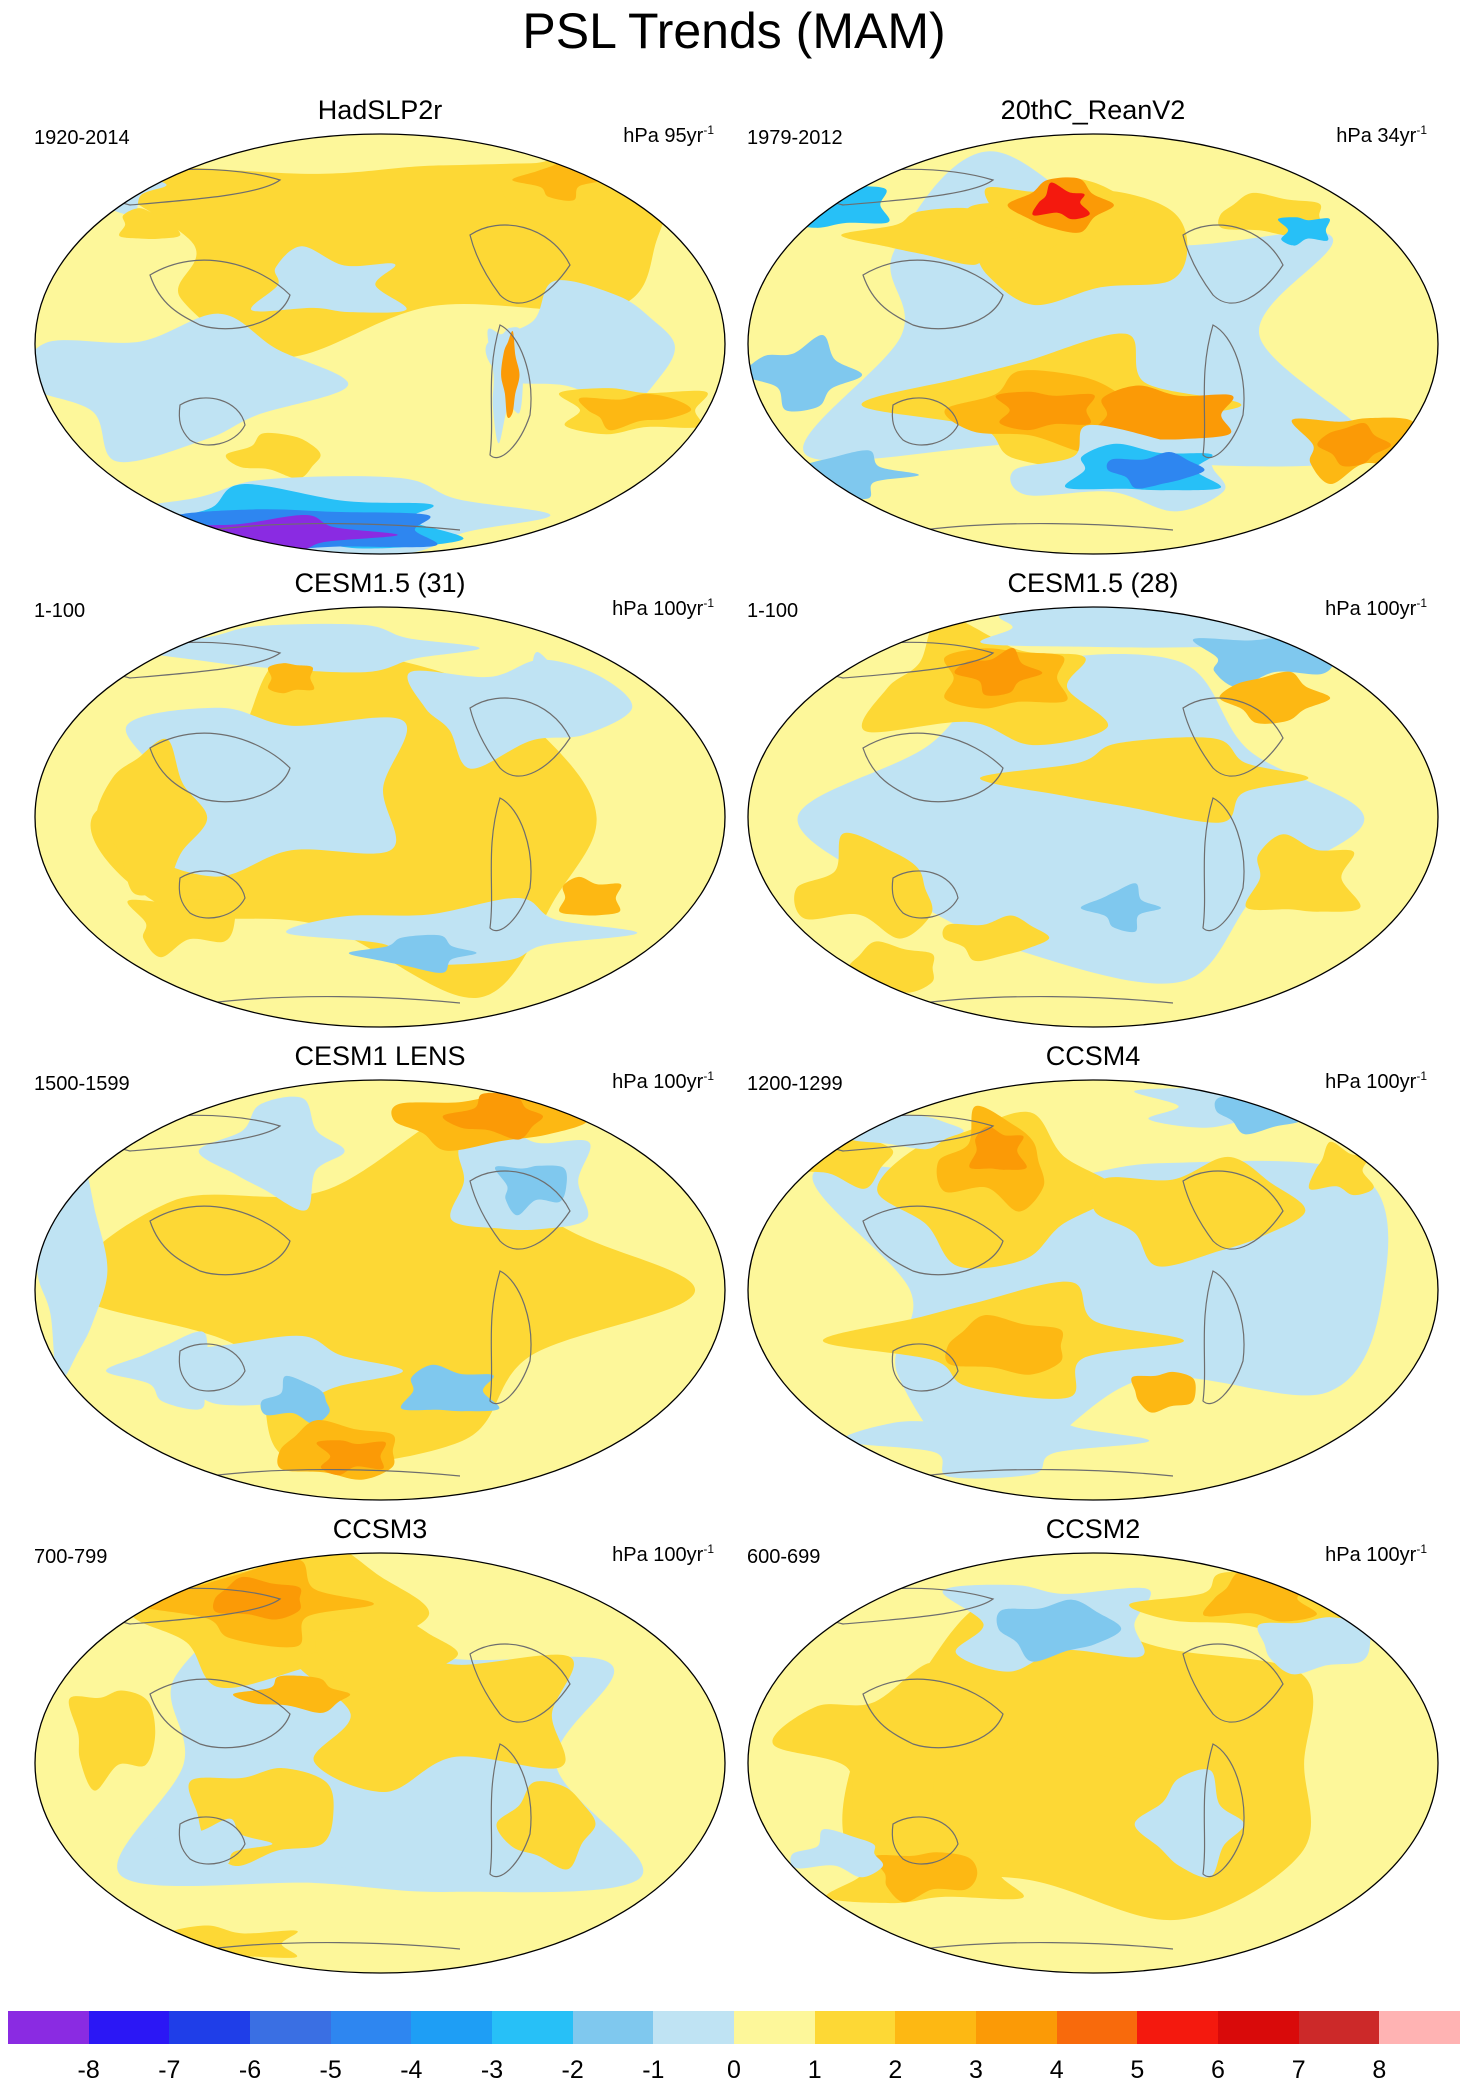  Describe the element at coordinates (1093, 1056) in the screenshot. I see `panel-title: CCSM4` at that location.